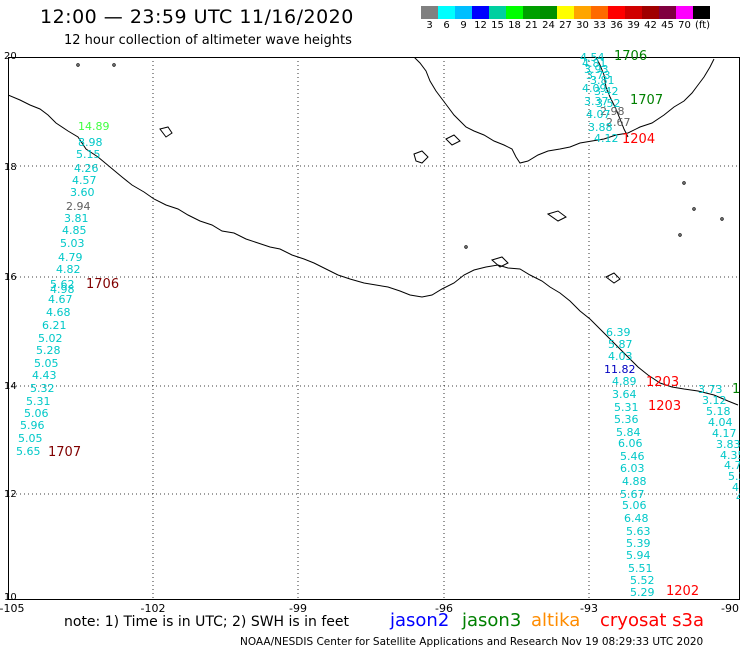 This screenshot has width=740, height=650. What do you see at coordinates (594, 88) in the screenshot?
I see `wave-height-value: 4.09` at bounding box center [594, 88].